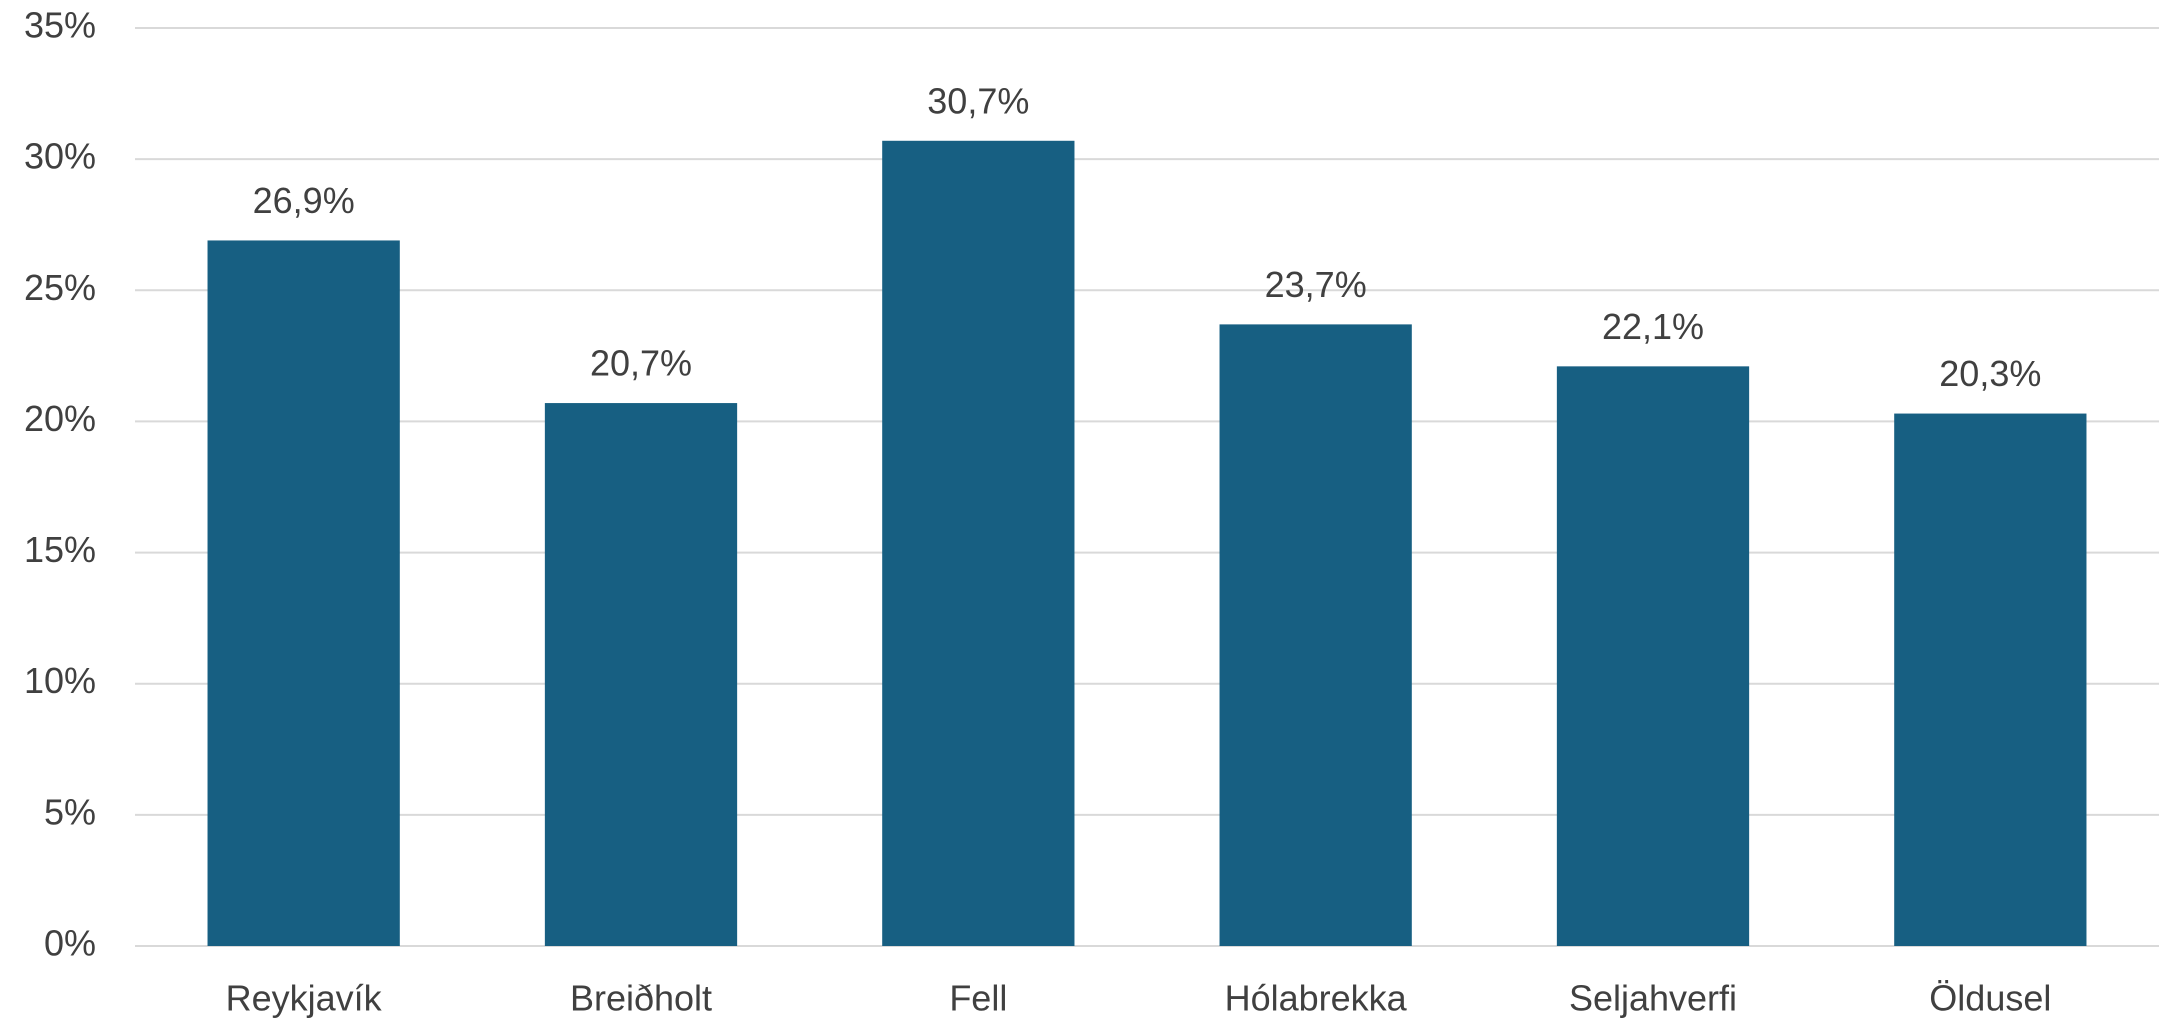  I want to click on x-tick-label: Reykjavík, so click(304, 998).